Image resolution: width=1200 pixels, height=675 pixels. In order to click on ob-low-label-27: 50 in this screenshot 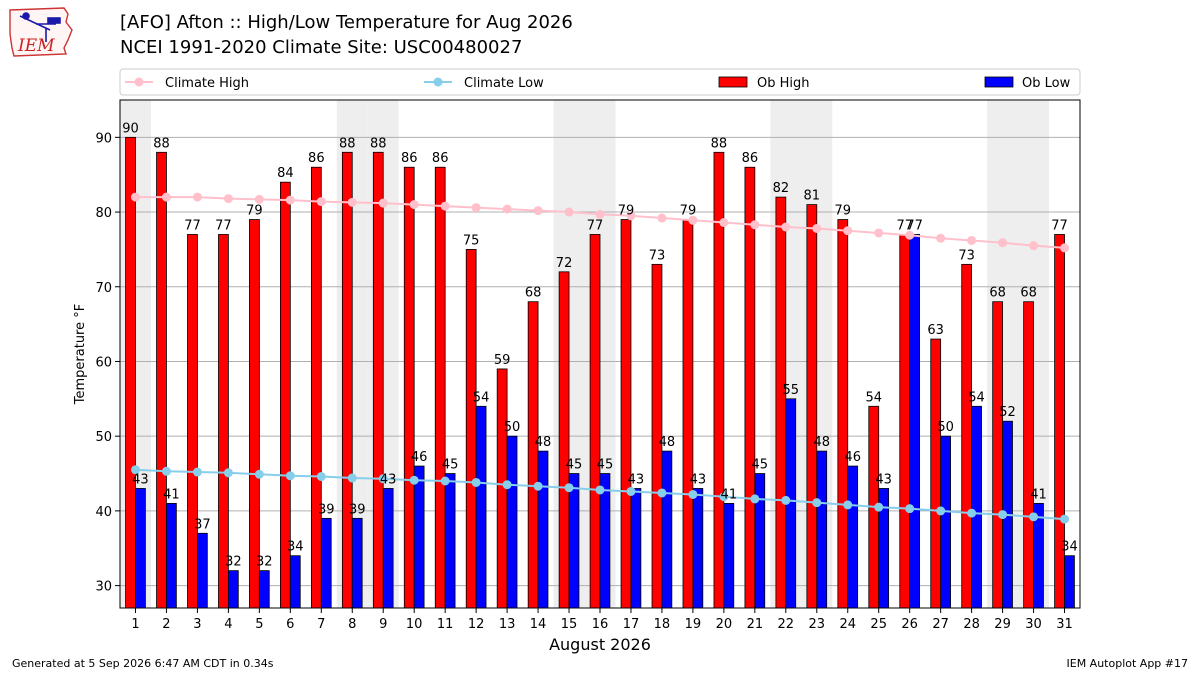, I will do `click(945, 427)`.